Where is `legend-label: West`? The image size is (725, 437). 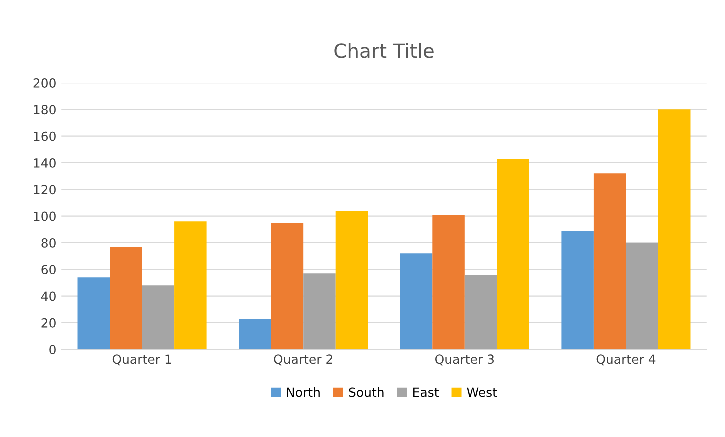
legend-label: West is located at coordinates (482, 393).